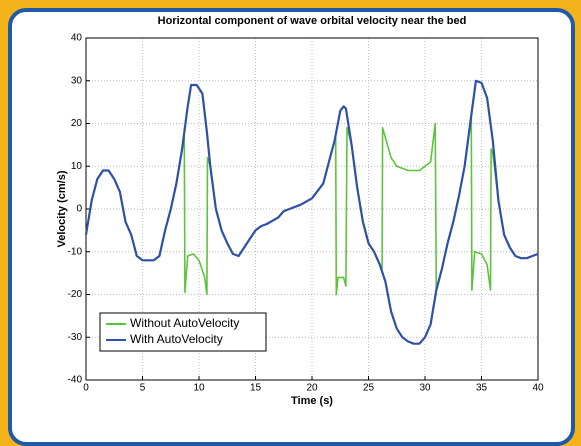 The height and width of the screenshot is (446, 581). I want to click on x-tick-label: 40, so click(538, 388).